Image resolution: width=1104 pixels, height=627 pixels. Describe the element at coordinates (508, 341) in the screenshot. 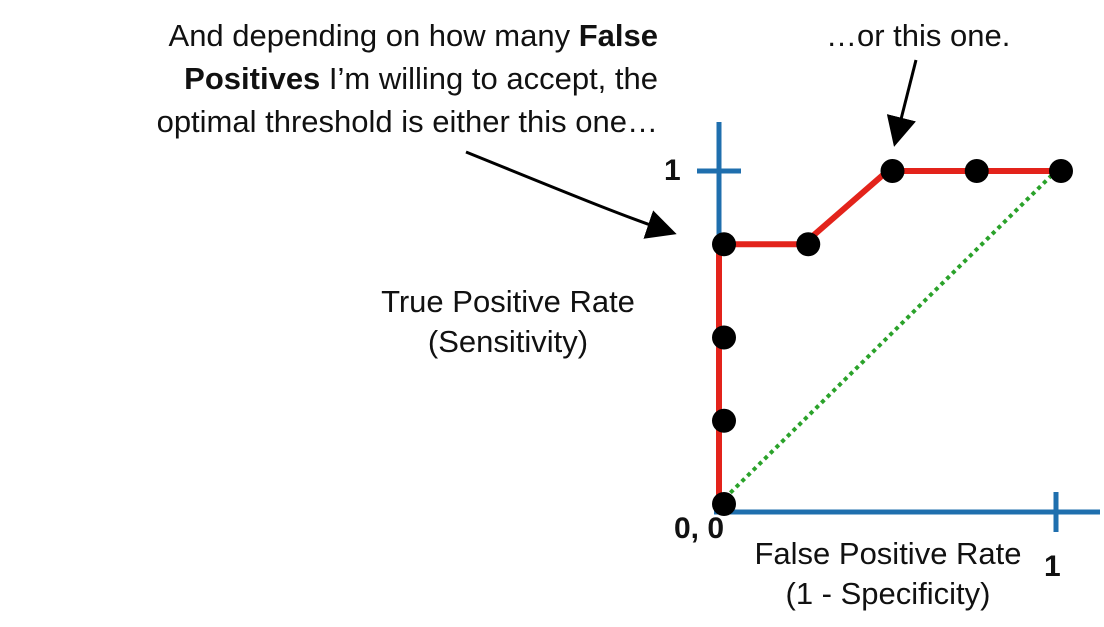

I see `y-axis-label-line-2: (Sensitivity)` at that location.